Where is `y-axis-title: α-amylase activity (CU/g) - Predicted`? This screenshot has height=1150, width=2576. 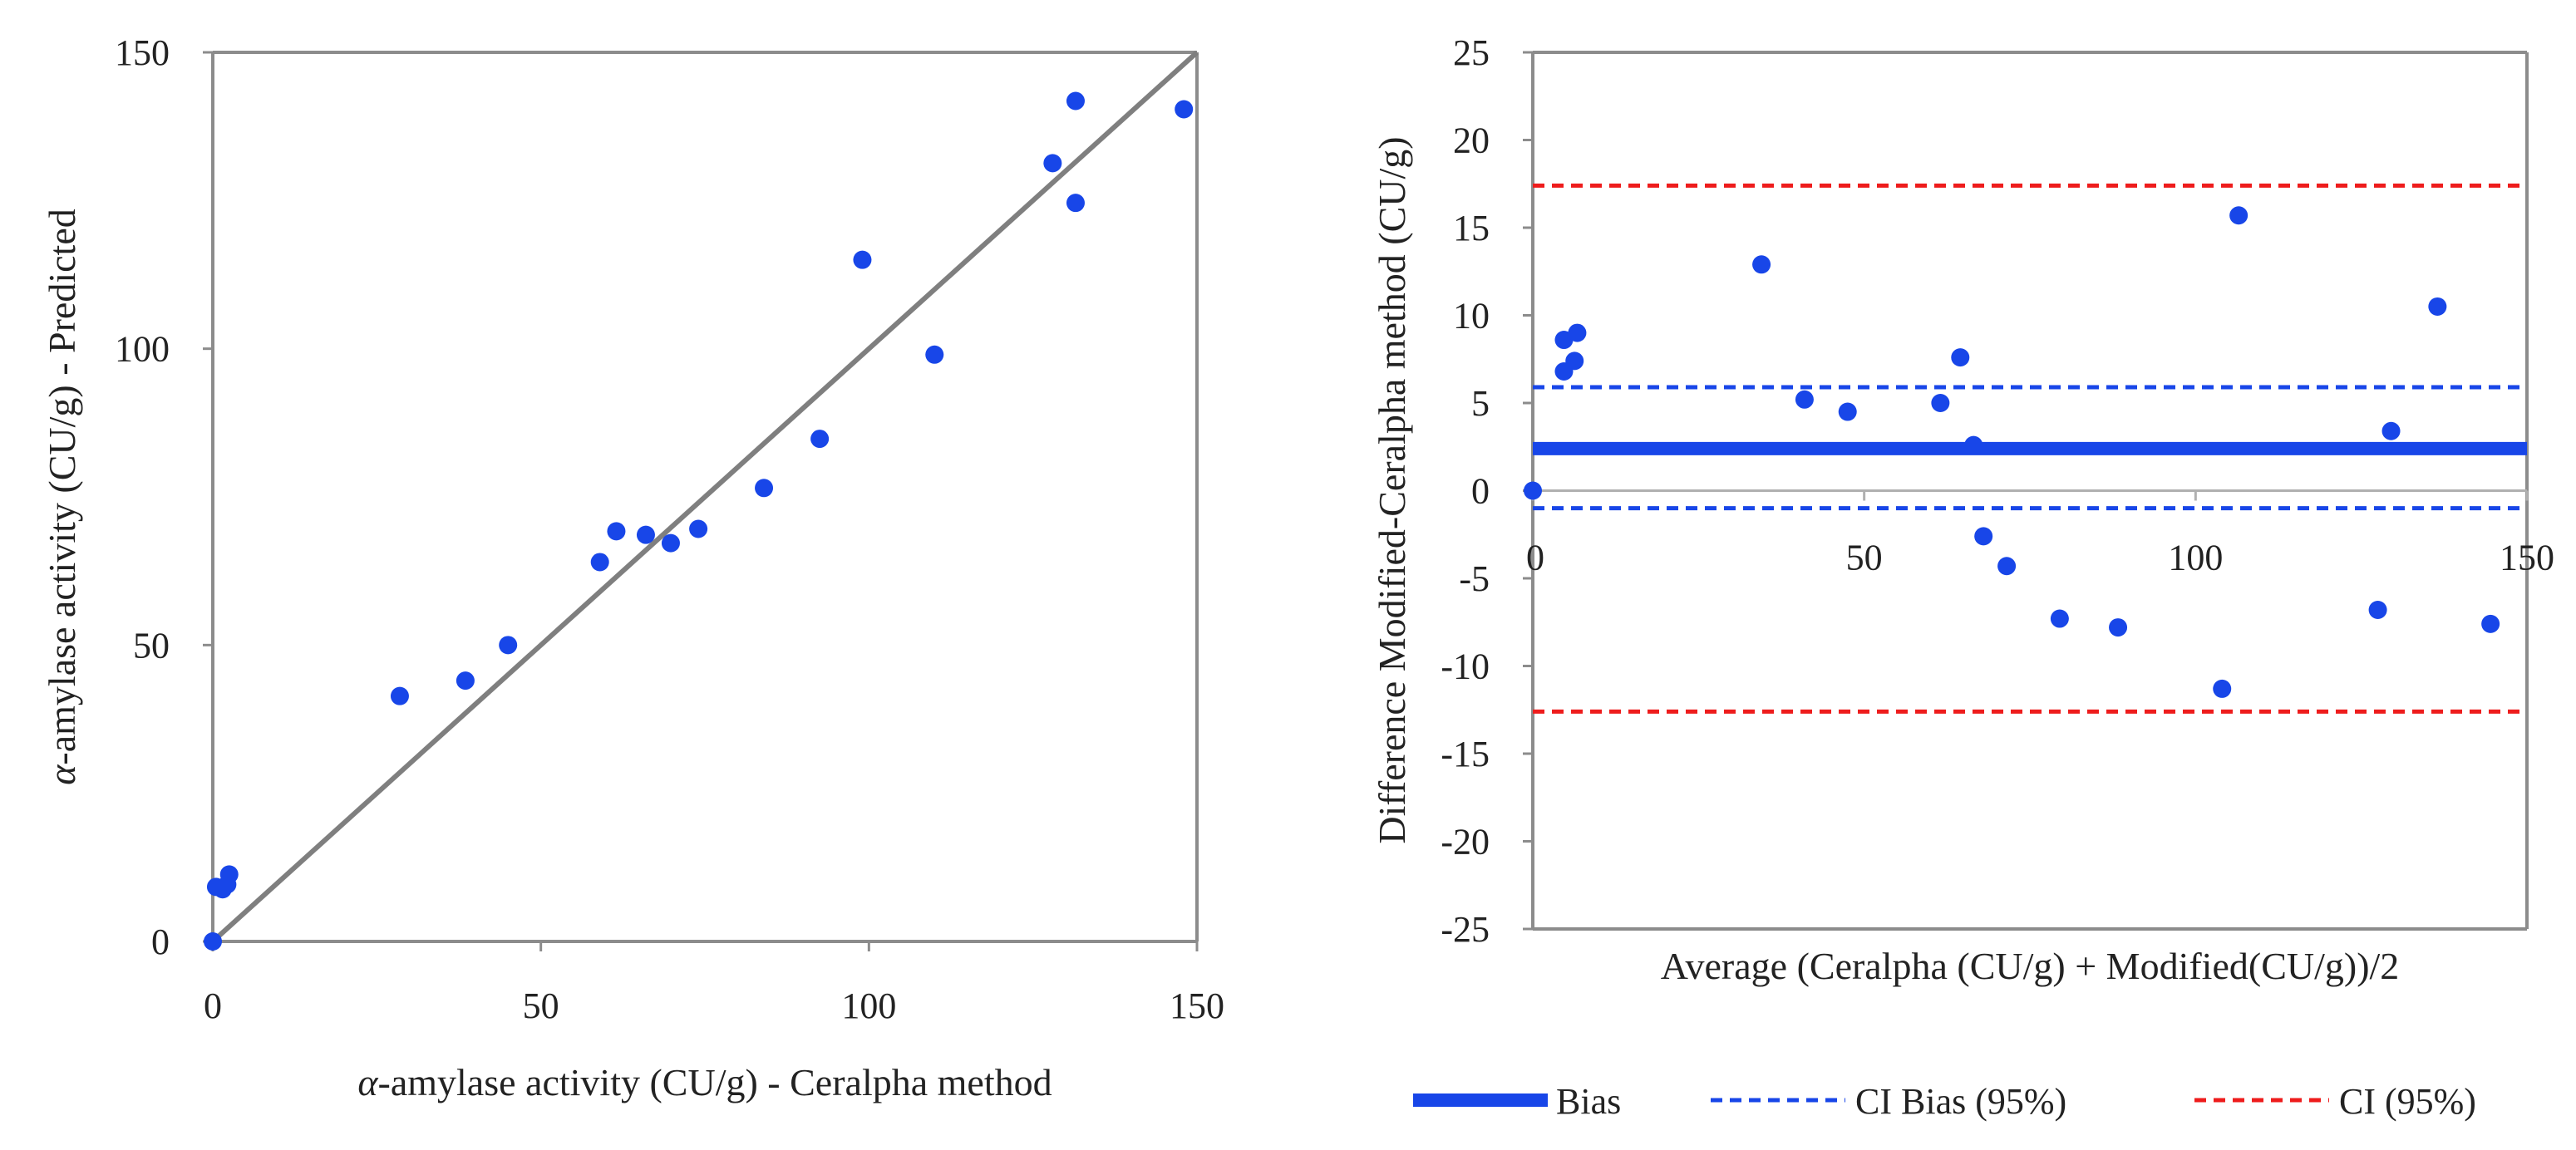
y-axis-title: α-amylase activity (CU/g) - Predicted is located at coordinates (62, 497).